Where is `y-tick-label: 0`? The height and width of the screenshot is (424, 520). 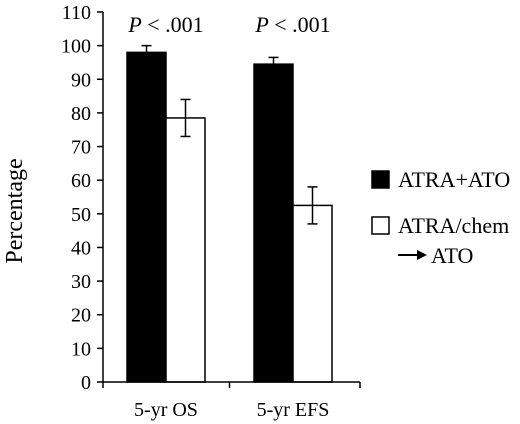
y-tick-label: 0 is located at coordinates (86, 383).